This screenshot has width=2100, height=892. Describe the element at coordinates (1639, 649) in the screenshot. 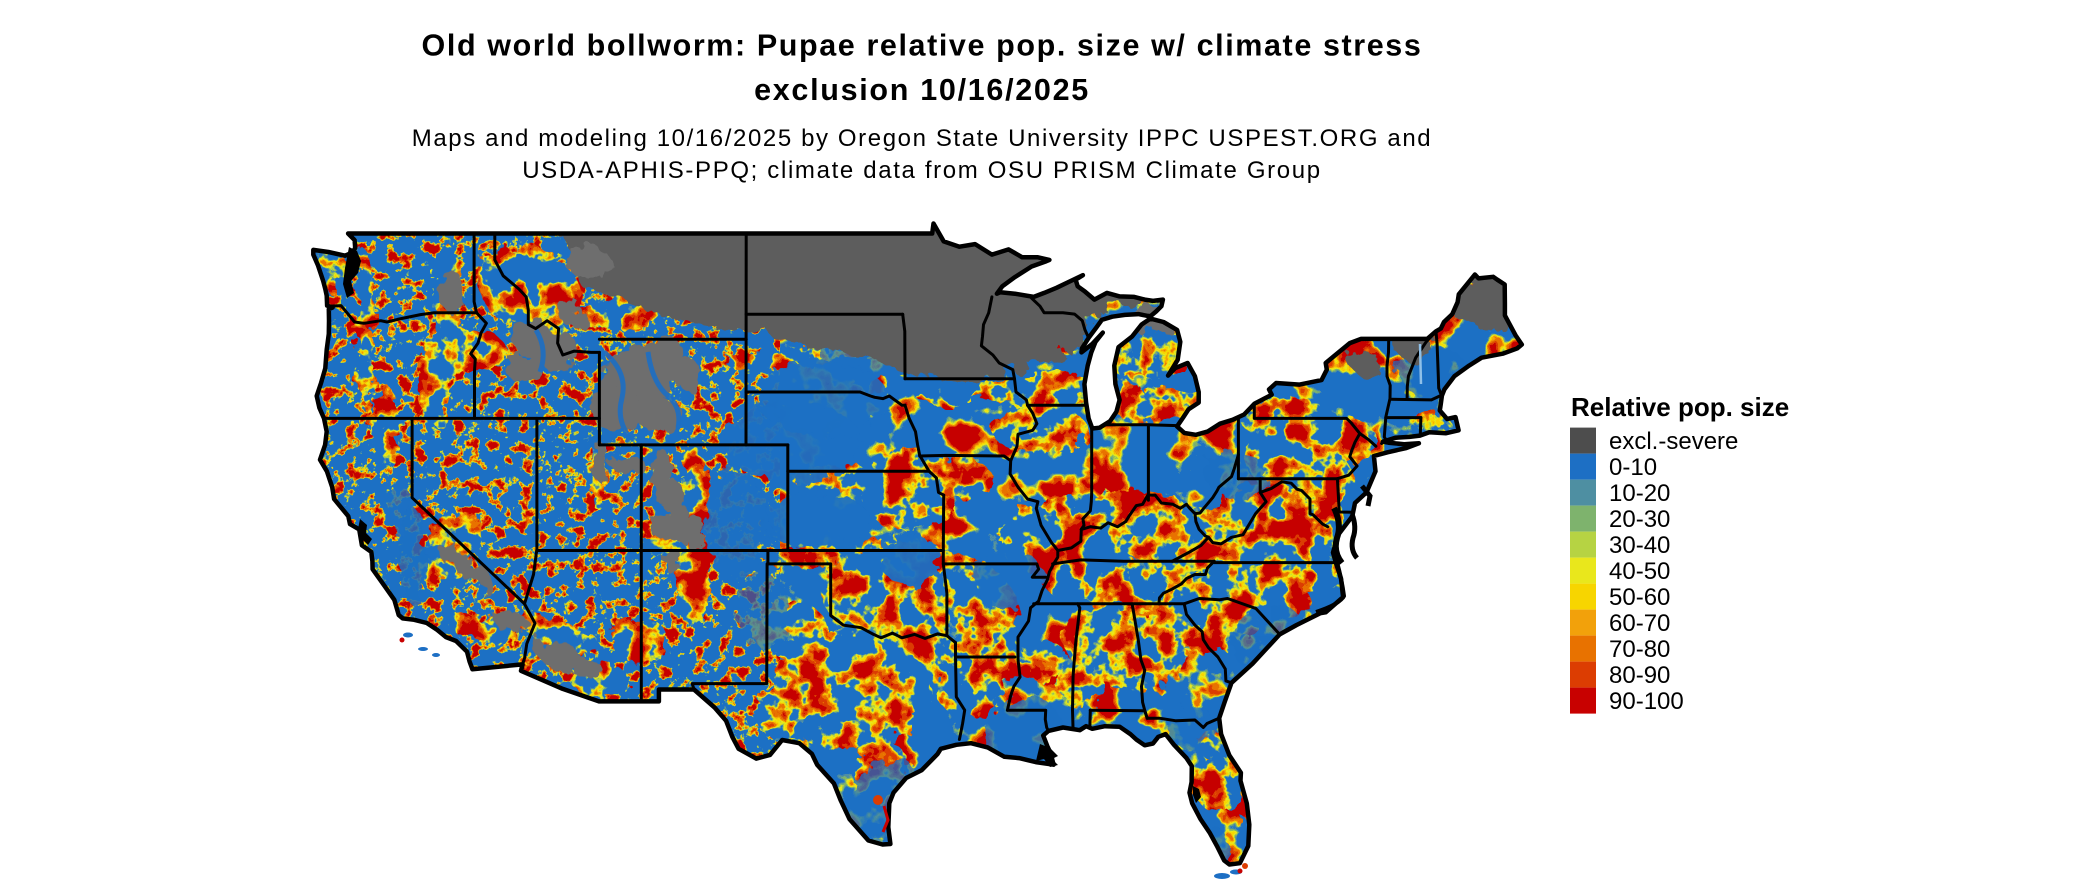

I see `svg-text: 70-80` at that location.